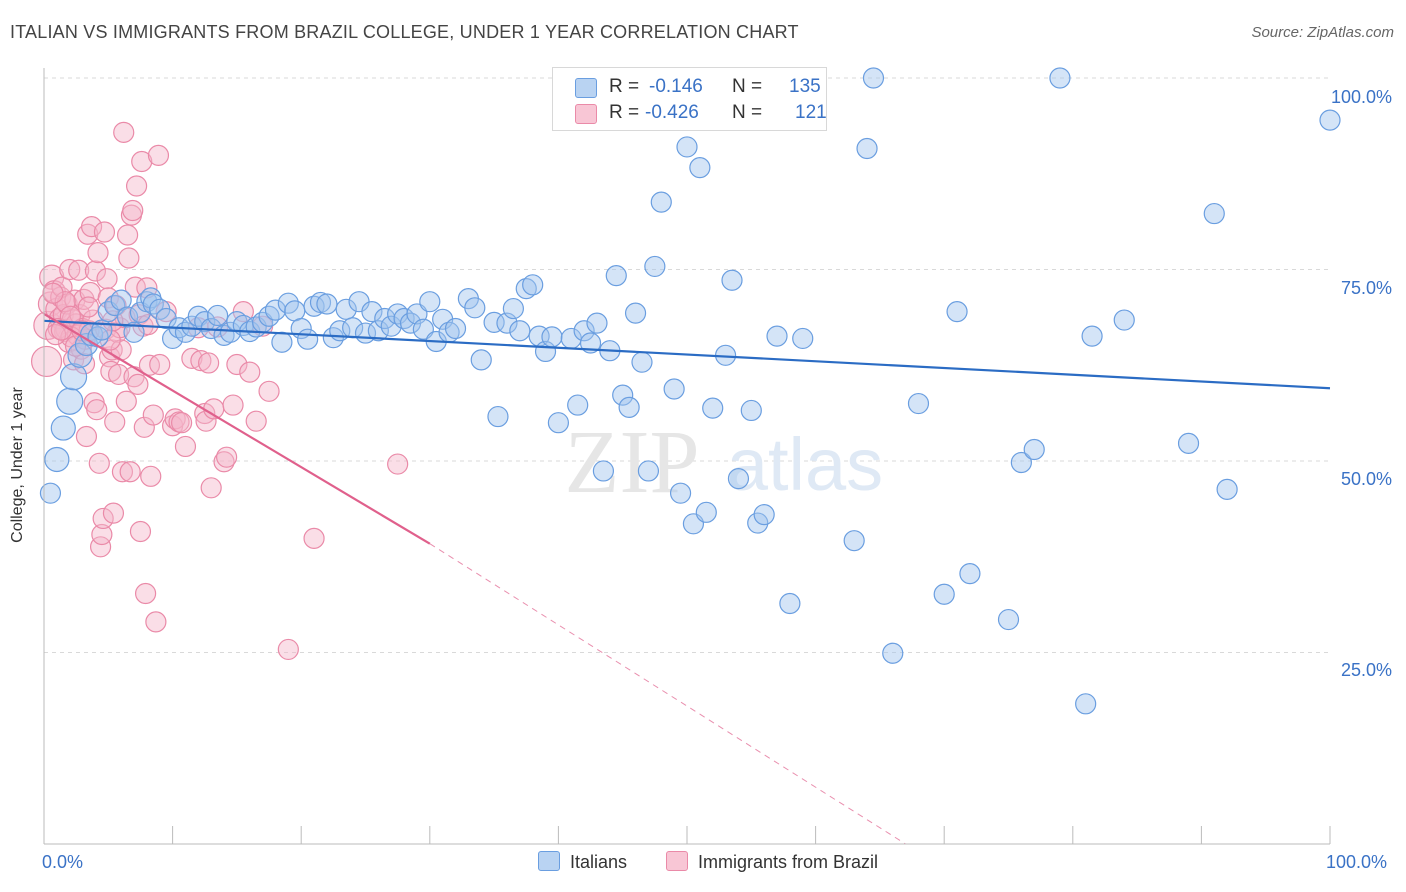 This screenshot has height=892, width=1406. I want to click on italians-swatch-icon, so click(586, 88).